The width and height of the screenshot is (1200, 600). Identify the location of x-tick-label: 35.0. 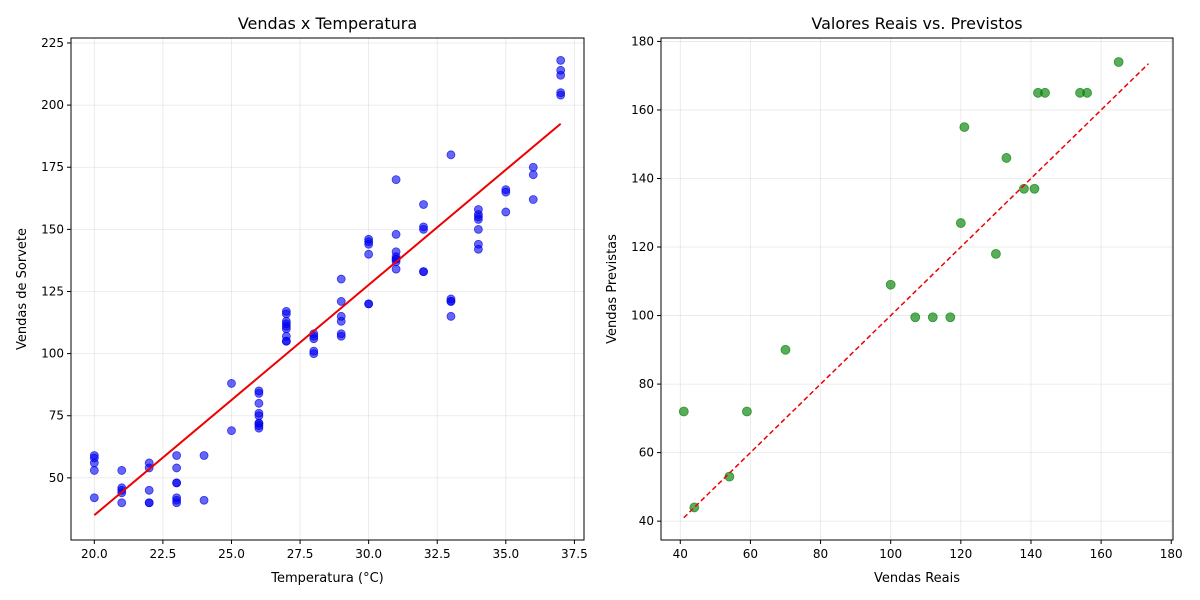
(505, 554).